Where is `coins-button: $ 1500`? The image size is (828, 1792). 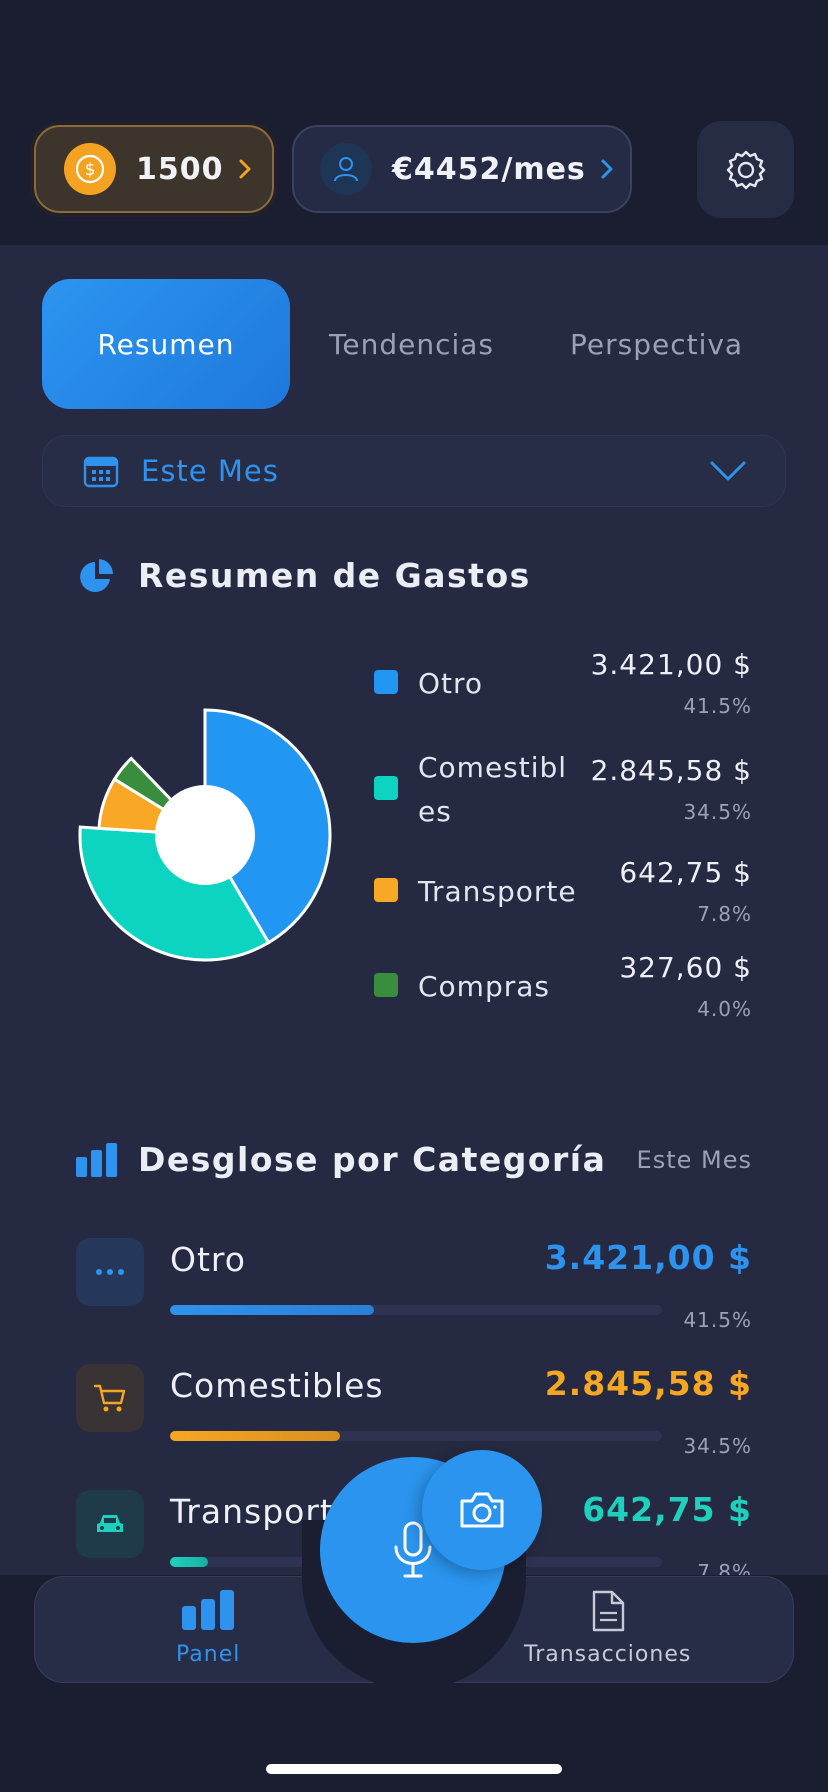 coins-button: $ 1500 is located at coordinates (154, 169).